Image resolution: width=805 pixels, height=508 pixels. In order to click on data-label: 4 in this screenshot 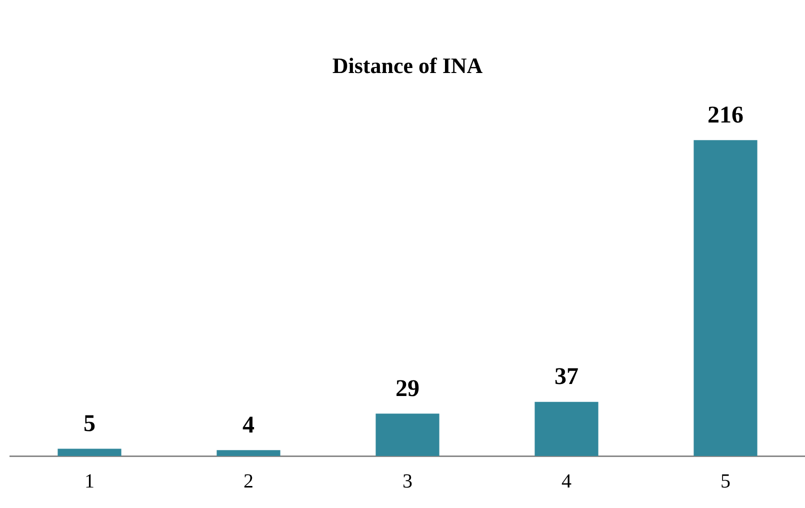, I will do `click(248, 425)`.